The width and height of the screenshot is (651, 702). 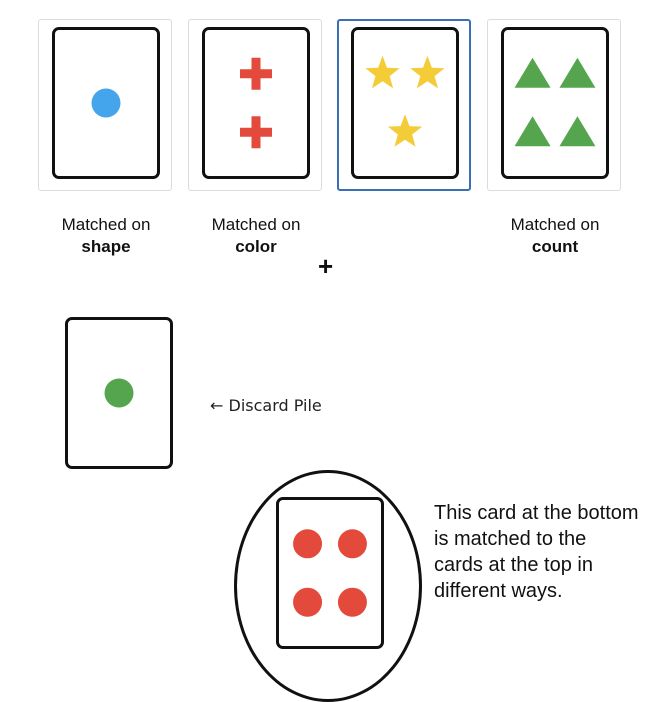 I want to click on match-label-color: Matched on color, so click(x=256, y=236).